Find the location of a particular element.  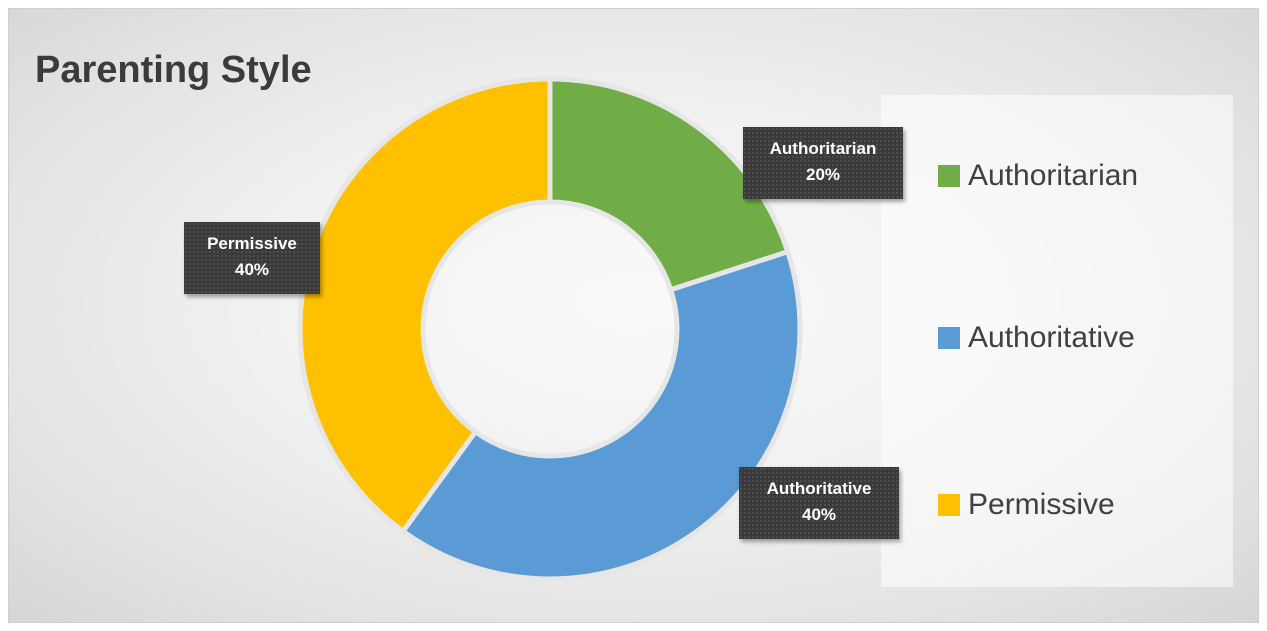

slice-authoritarian is located at coordinates (669, 184).